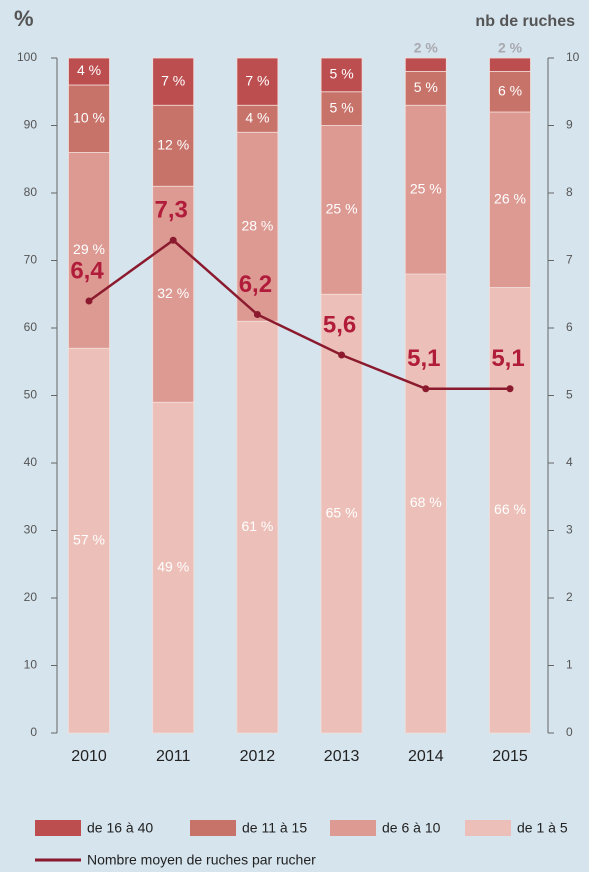  Describe the element at coordinates (201, 860) in the screenshot. I see `legend-label: Nombre moyen de ruches par rucher` at that location.